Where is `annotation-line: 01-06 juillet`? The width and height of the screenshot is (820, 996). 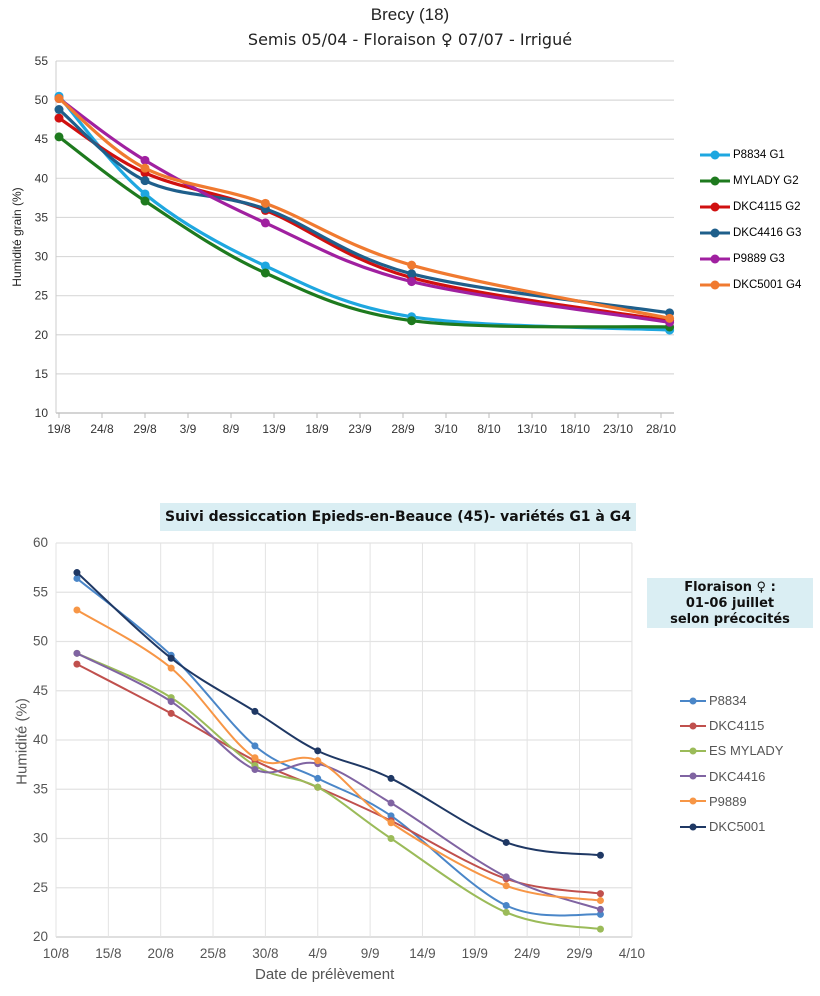
annotation-line: 01-06 juillet is located at coordinates (730, 603).